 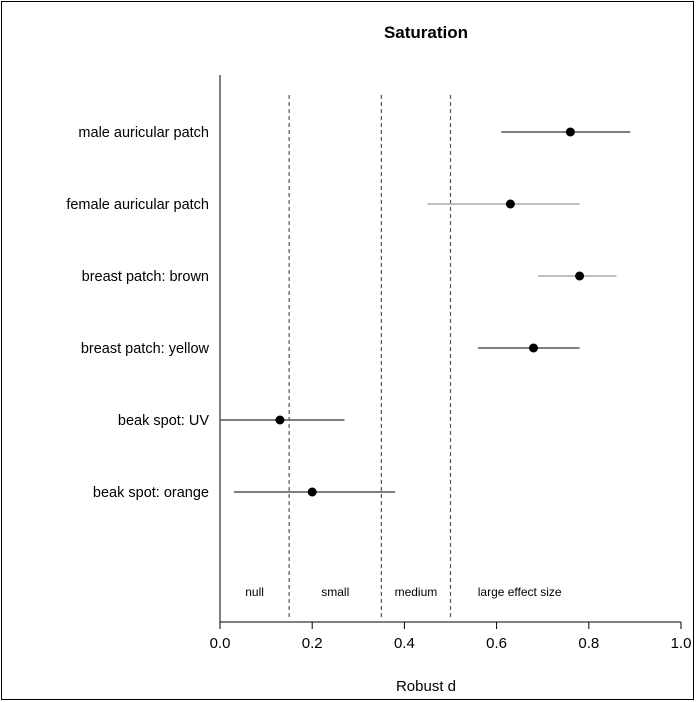 What do you see at coordinates (254, 592) in the screenshot?
I see `region-label: null` at bounding box center [254, 592].